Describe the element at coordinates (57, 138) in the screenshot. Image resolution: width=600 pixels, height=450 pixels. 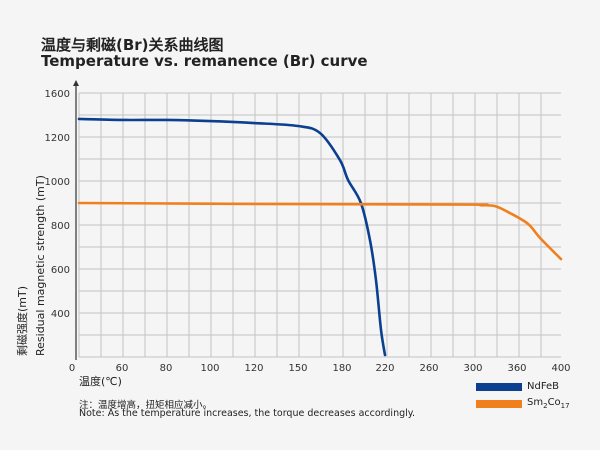
I see `y-tick-label: 1200` at that location.